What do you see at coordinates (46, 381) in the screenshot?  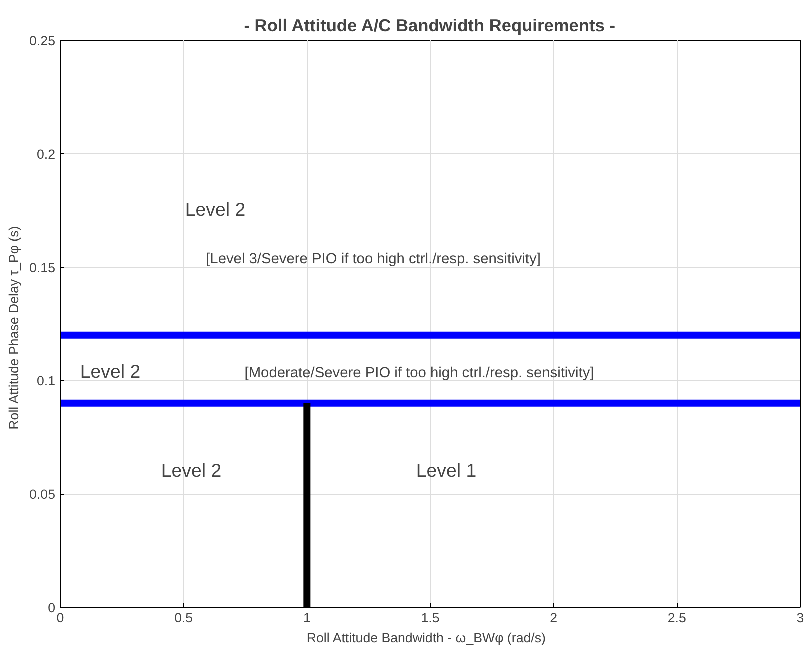 I see `y-tick-label: 0.1` at bounding box center [46, 381].